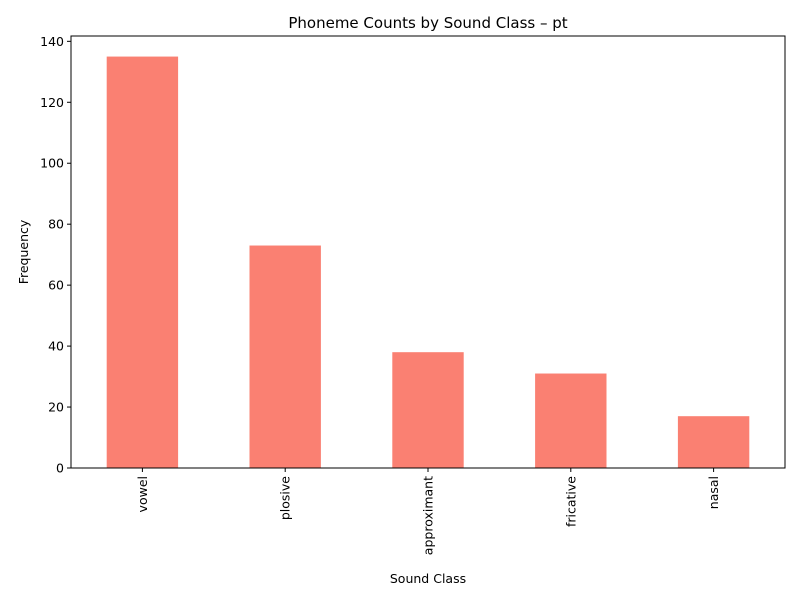  What do you see at coordinates (428, 410) in the screenshot?
I see `bar-approximant` at bounding box center [428, 410].